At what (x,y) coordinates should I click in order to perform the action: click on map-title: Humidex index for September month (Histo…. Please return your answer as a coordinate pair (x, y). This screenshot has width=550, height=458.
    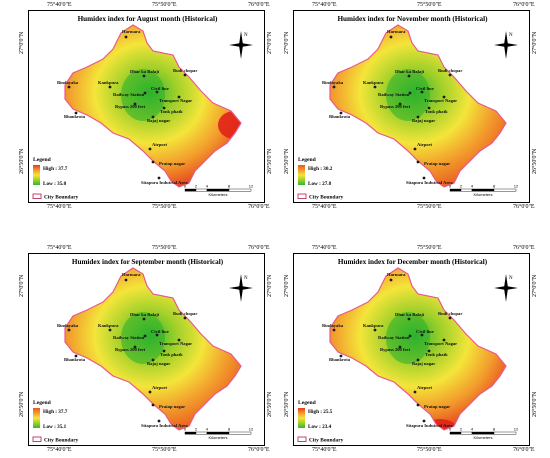
    Looking at the image, I should click on (148, 262).